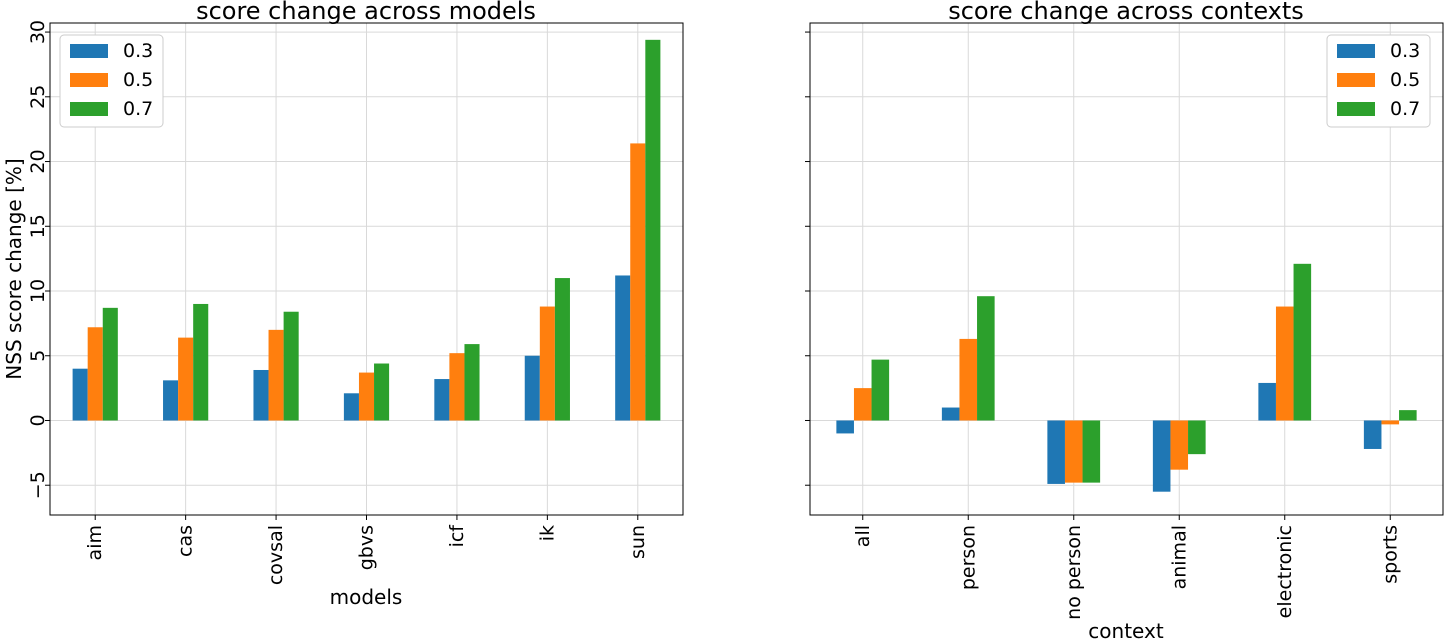 Image resolution: width=1447 pixels, height=644 pixels. What do you see at coordinates (38, 485) in the screenshot?
I see `y-tick-label: −5` at bounding box center [38, 485].